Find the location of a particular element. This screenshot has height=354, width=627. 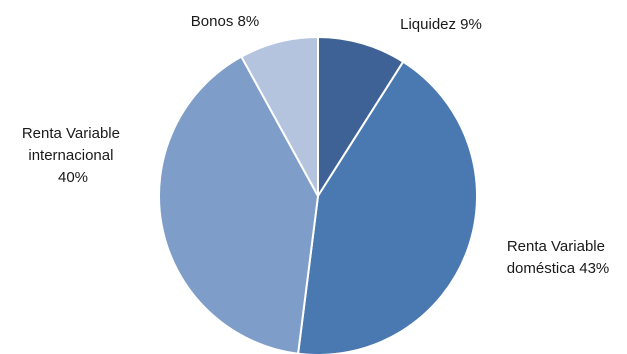

pie-slice-liquidez is located at coordinates (361, 117).